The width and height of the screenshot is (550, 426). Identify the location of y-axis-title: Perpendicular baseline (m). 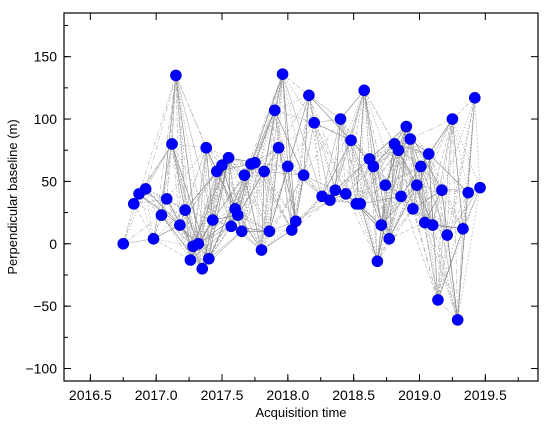
(12, 196).